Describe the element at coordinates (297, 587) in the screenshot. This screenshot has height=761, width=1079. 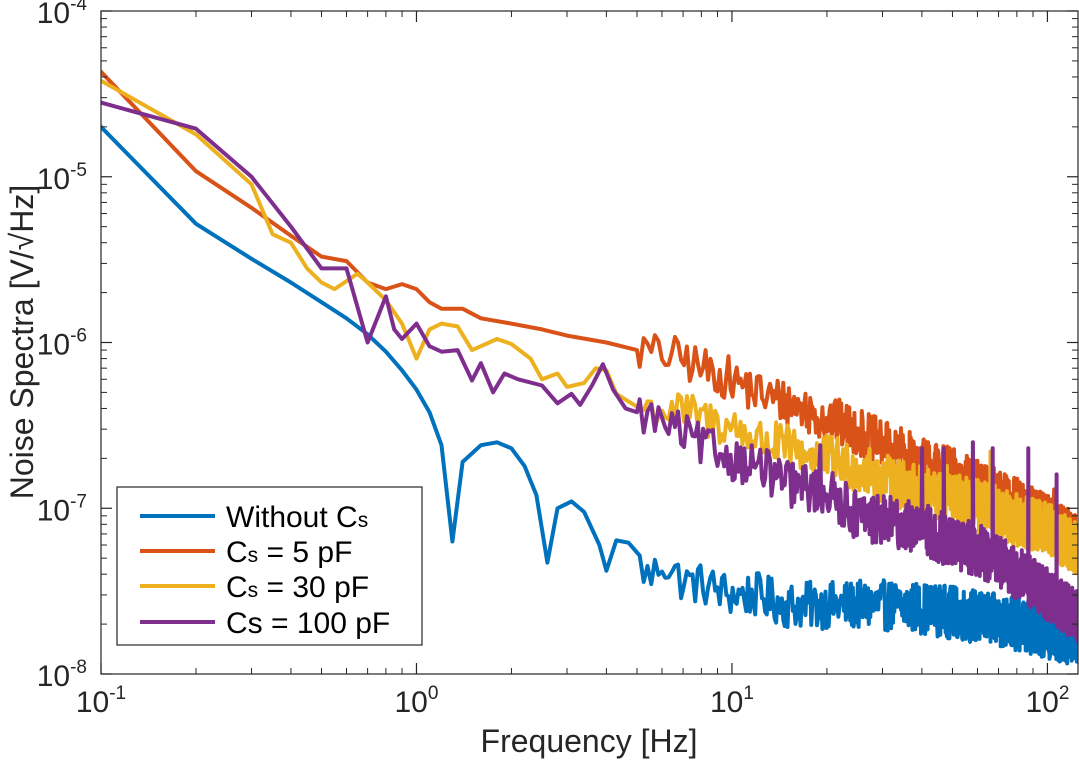
I see `legend-label: Cs = 30 pF` at that location.